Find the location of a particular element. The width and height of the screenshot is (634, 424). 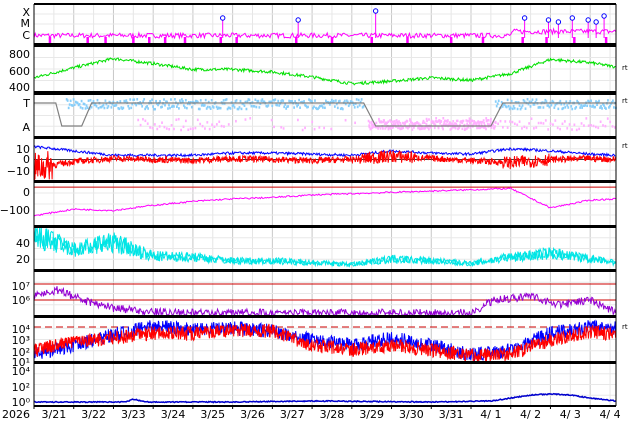

x-tick-label: 3/28 is located at coordinates (332, 414).